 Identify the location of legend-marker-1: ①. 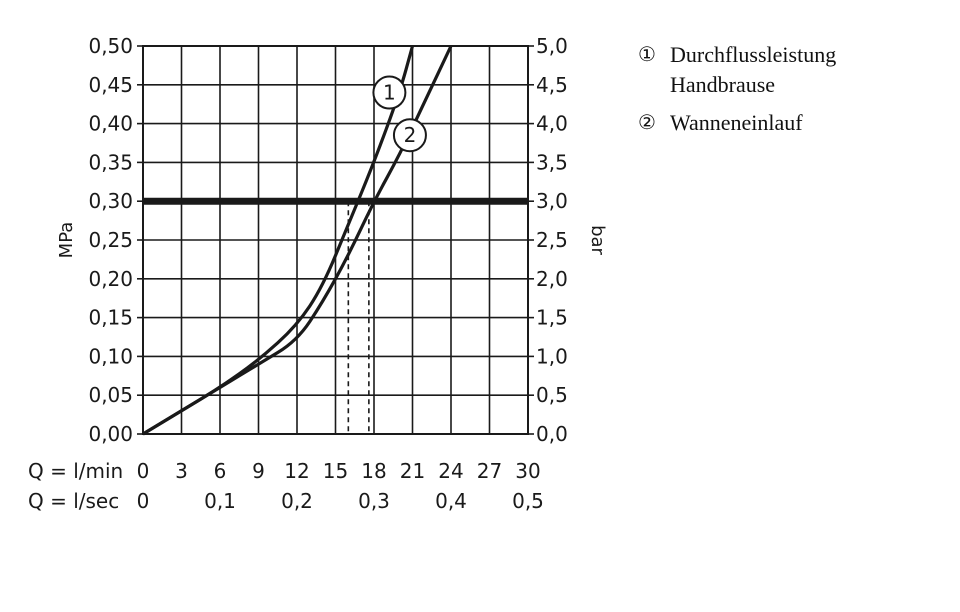
(647, 55).